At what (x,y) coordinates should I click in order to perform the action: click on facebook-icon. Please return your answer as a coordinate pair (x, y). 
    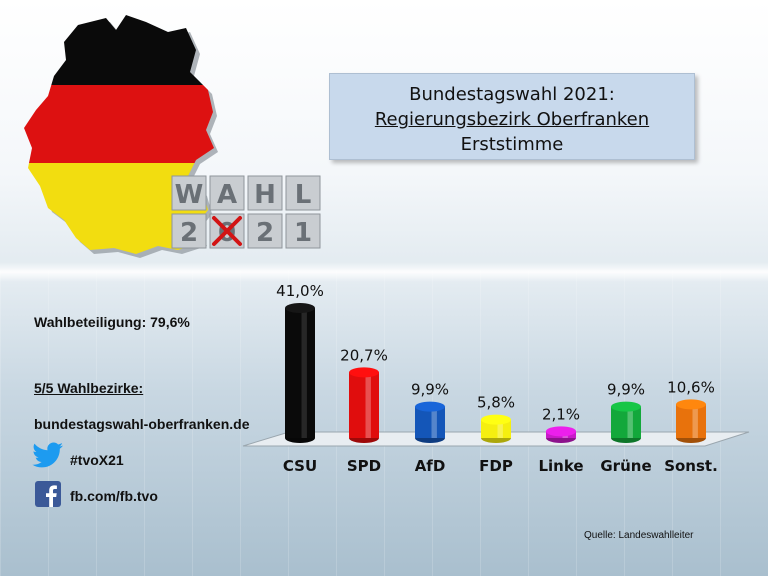
    Looking at the image, I should click on (48, 494).